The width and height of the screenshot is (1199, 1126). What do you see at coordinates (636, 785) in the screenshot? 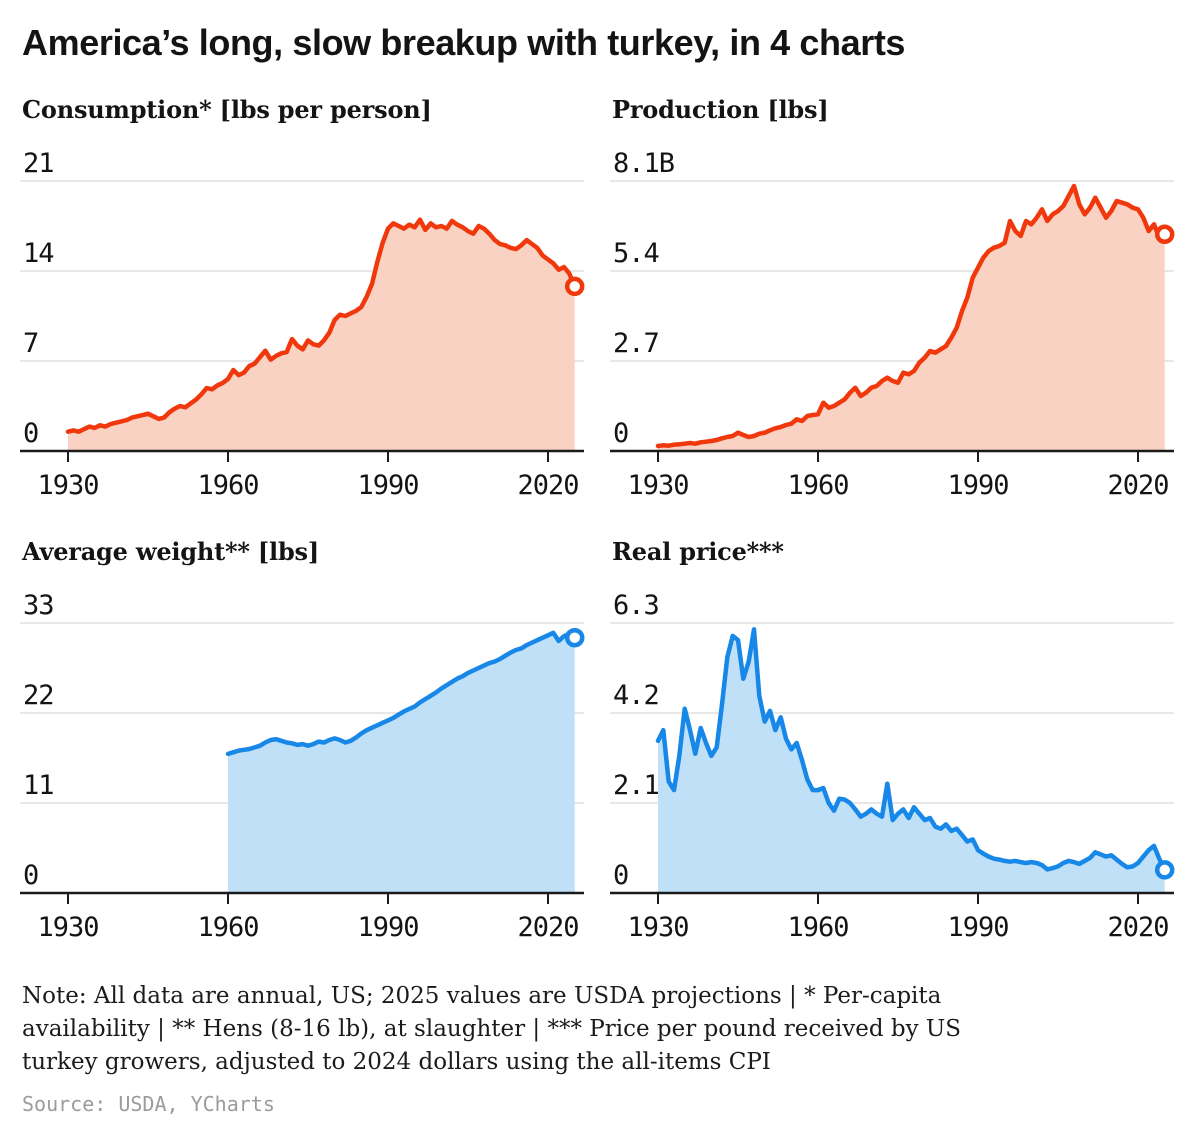
I see `y-tick-label: 2.1` at bounding box center [636, 785].